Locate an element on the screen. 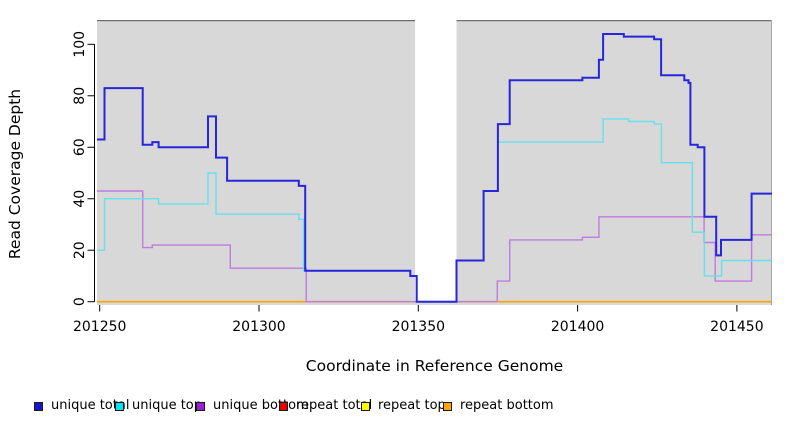 The height and width of the screenshot is (432, 792). x-tick-label: 201450 is located at coordinates (736, 327).